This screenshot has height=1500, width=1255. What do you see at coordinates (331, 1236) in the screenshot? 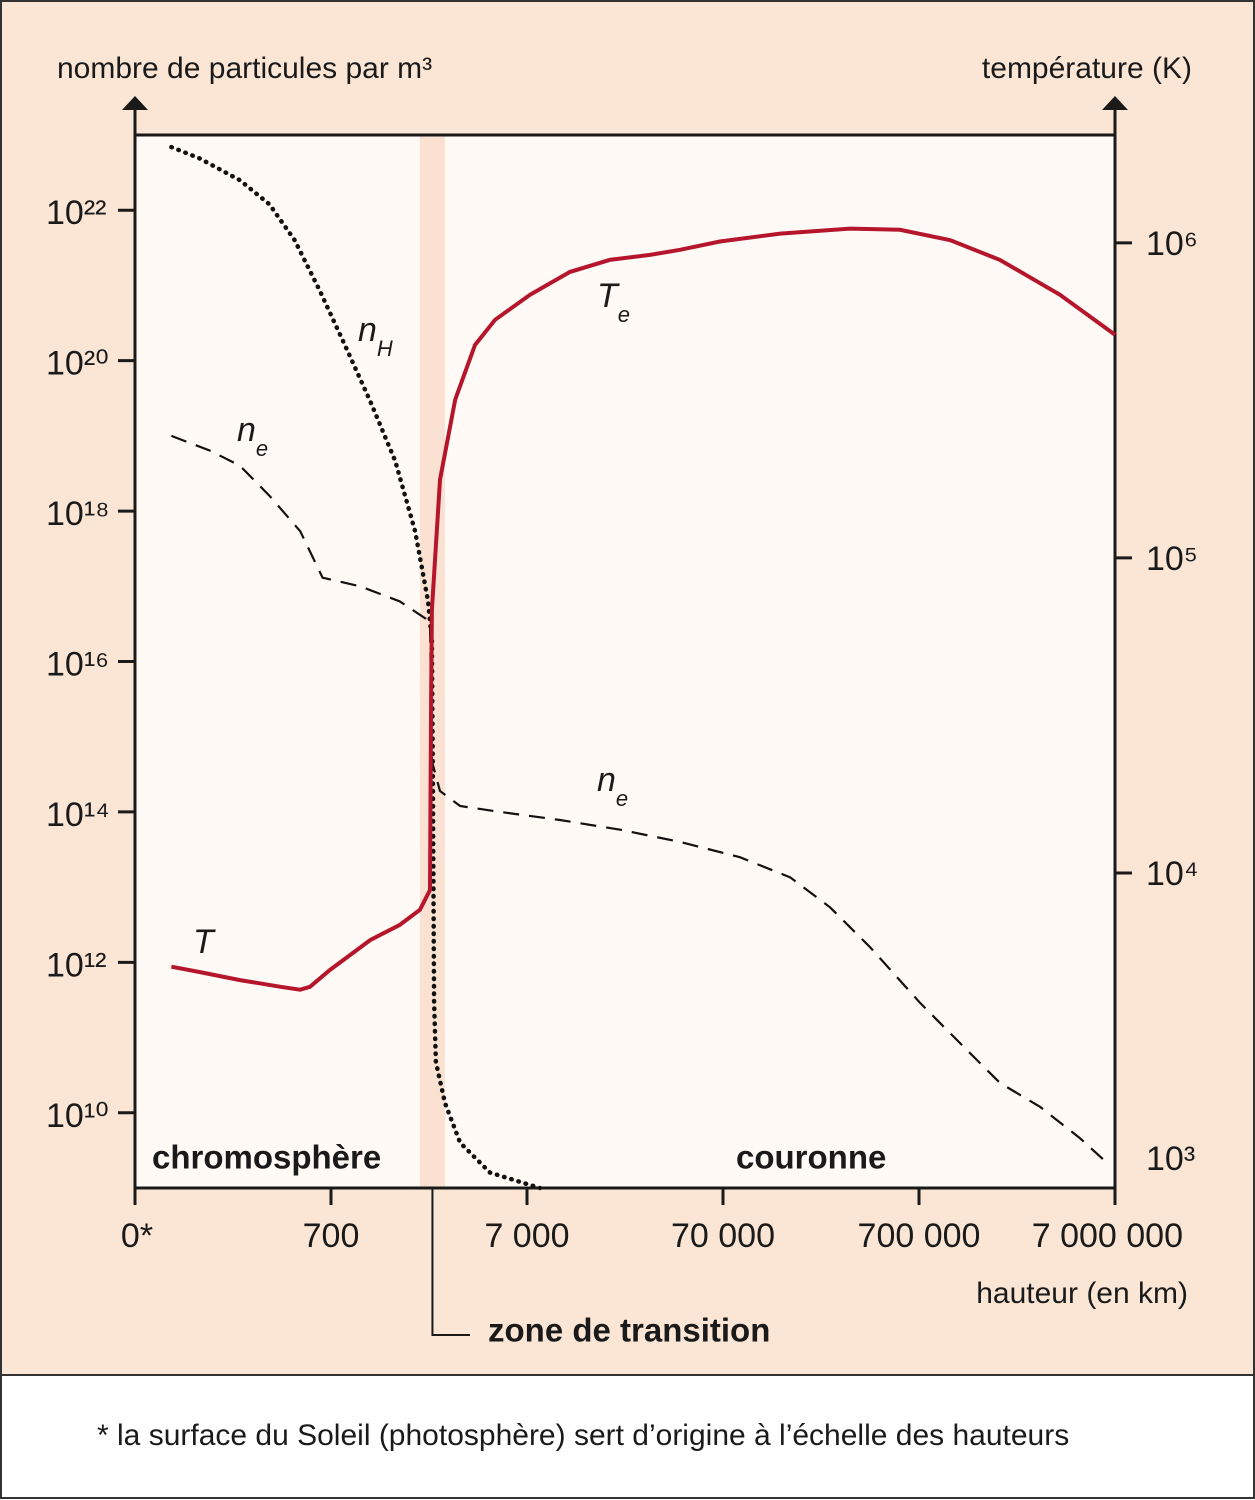
I see `x-tick-label: 700` at bounding box center [331, 1236].